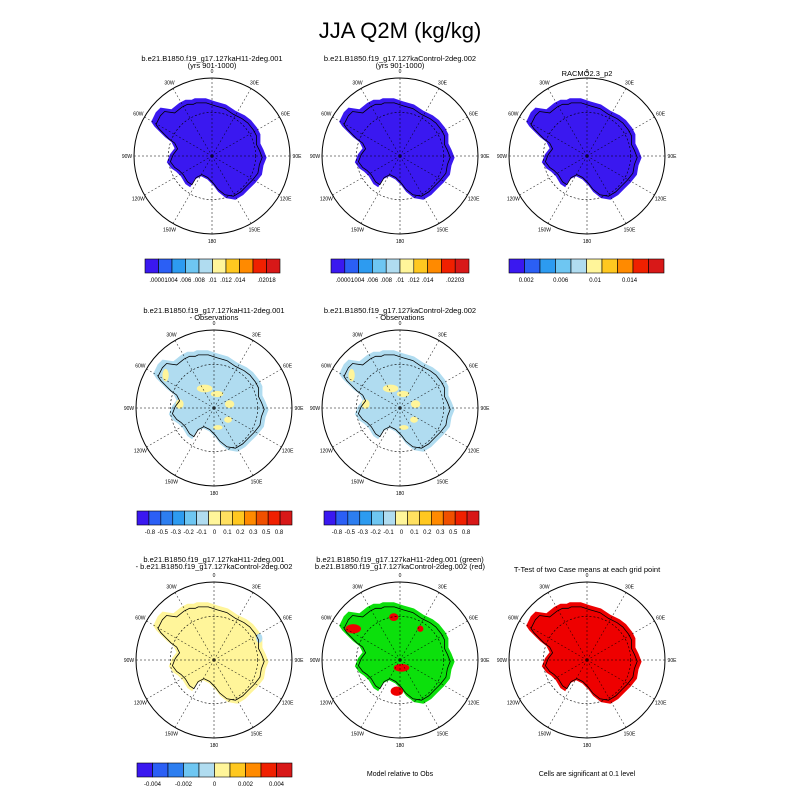 The width and height of the screenshot is (800, 800). Describe the element at coordinates (212, 271) in the screenshot. I see `colorbar-p1: .00001.004.006.008.01.012.014 .02018` at that location.